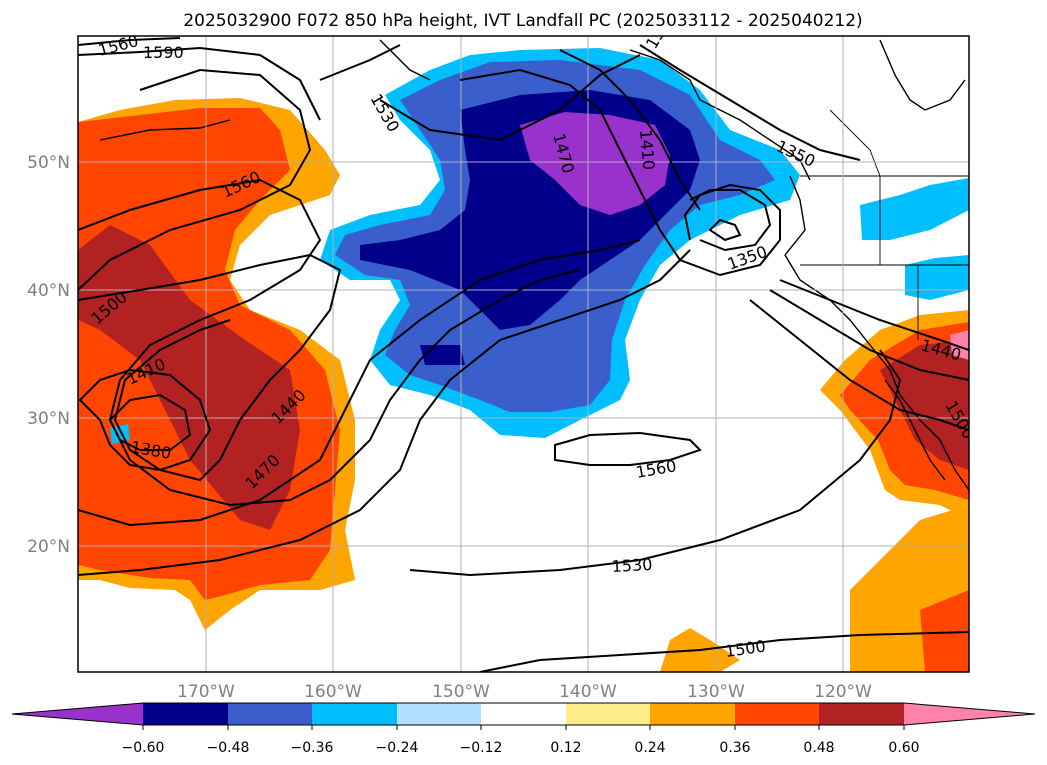  I want to click on colorbar-tick-label: −0.36, so click(312, 748).